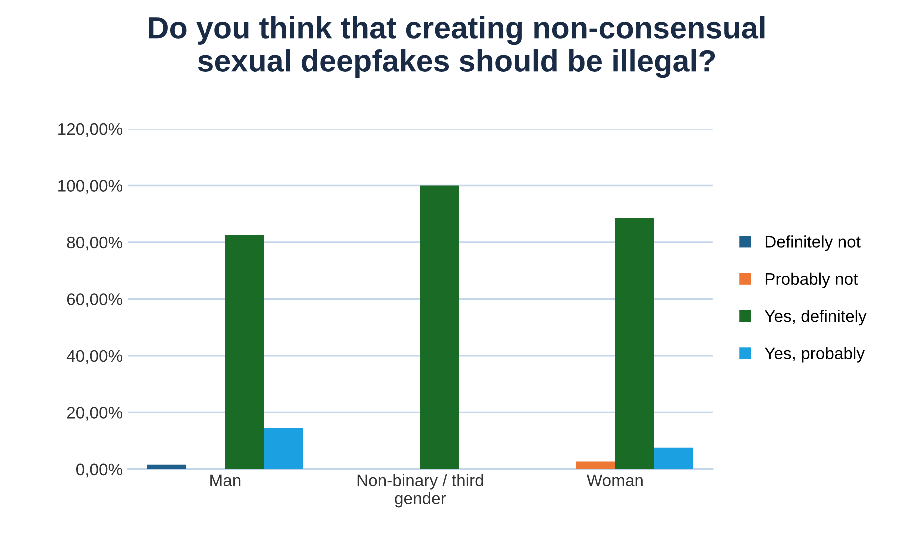  I want to click on legend-label: Yes, definitely, so click(815, 318).